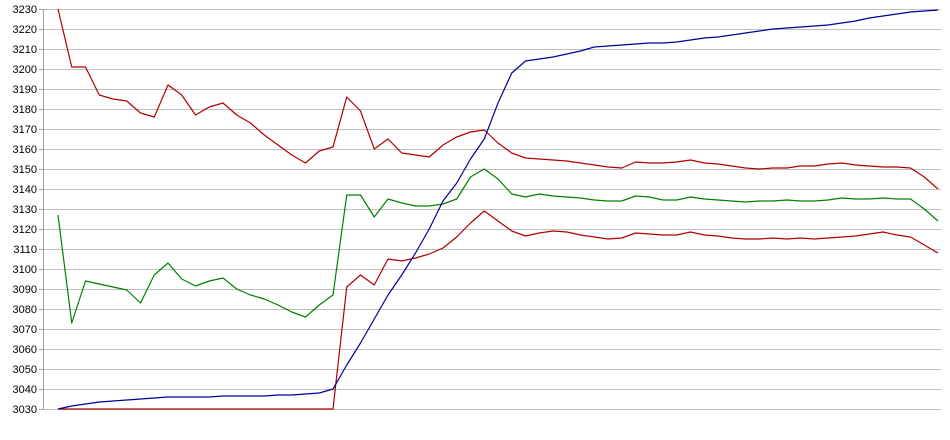 The width and height of the screenshot is (950, 440). What do you see at coordinates (25, 390) in the screenshot?
I see `y-axis-tick-label: 3040` at bounding box center [25, 390].